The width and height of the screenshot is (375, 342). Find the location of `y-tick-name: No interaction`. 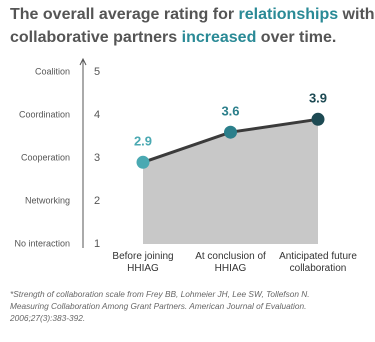

y-tick-name: No interaction is located at coordinates (42, 243).